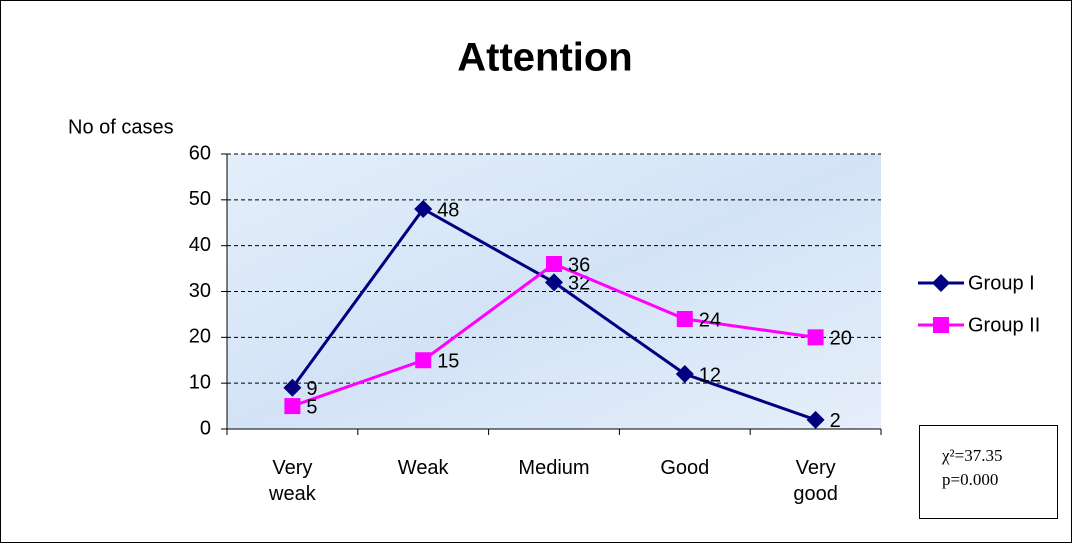  I want to click on x-tick-label: Weak, so click(423, 468).